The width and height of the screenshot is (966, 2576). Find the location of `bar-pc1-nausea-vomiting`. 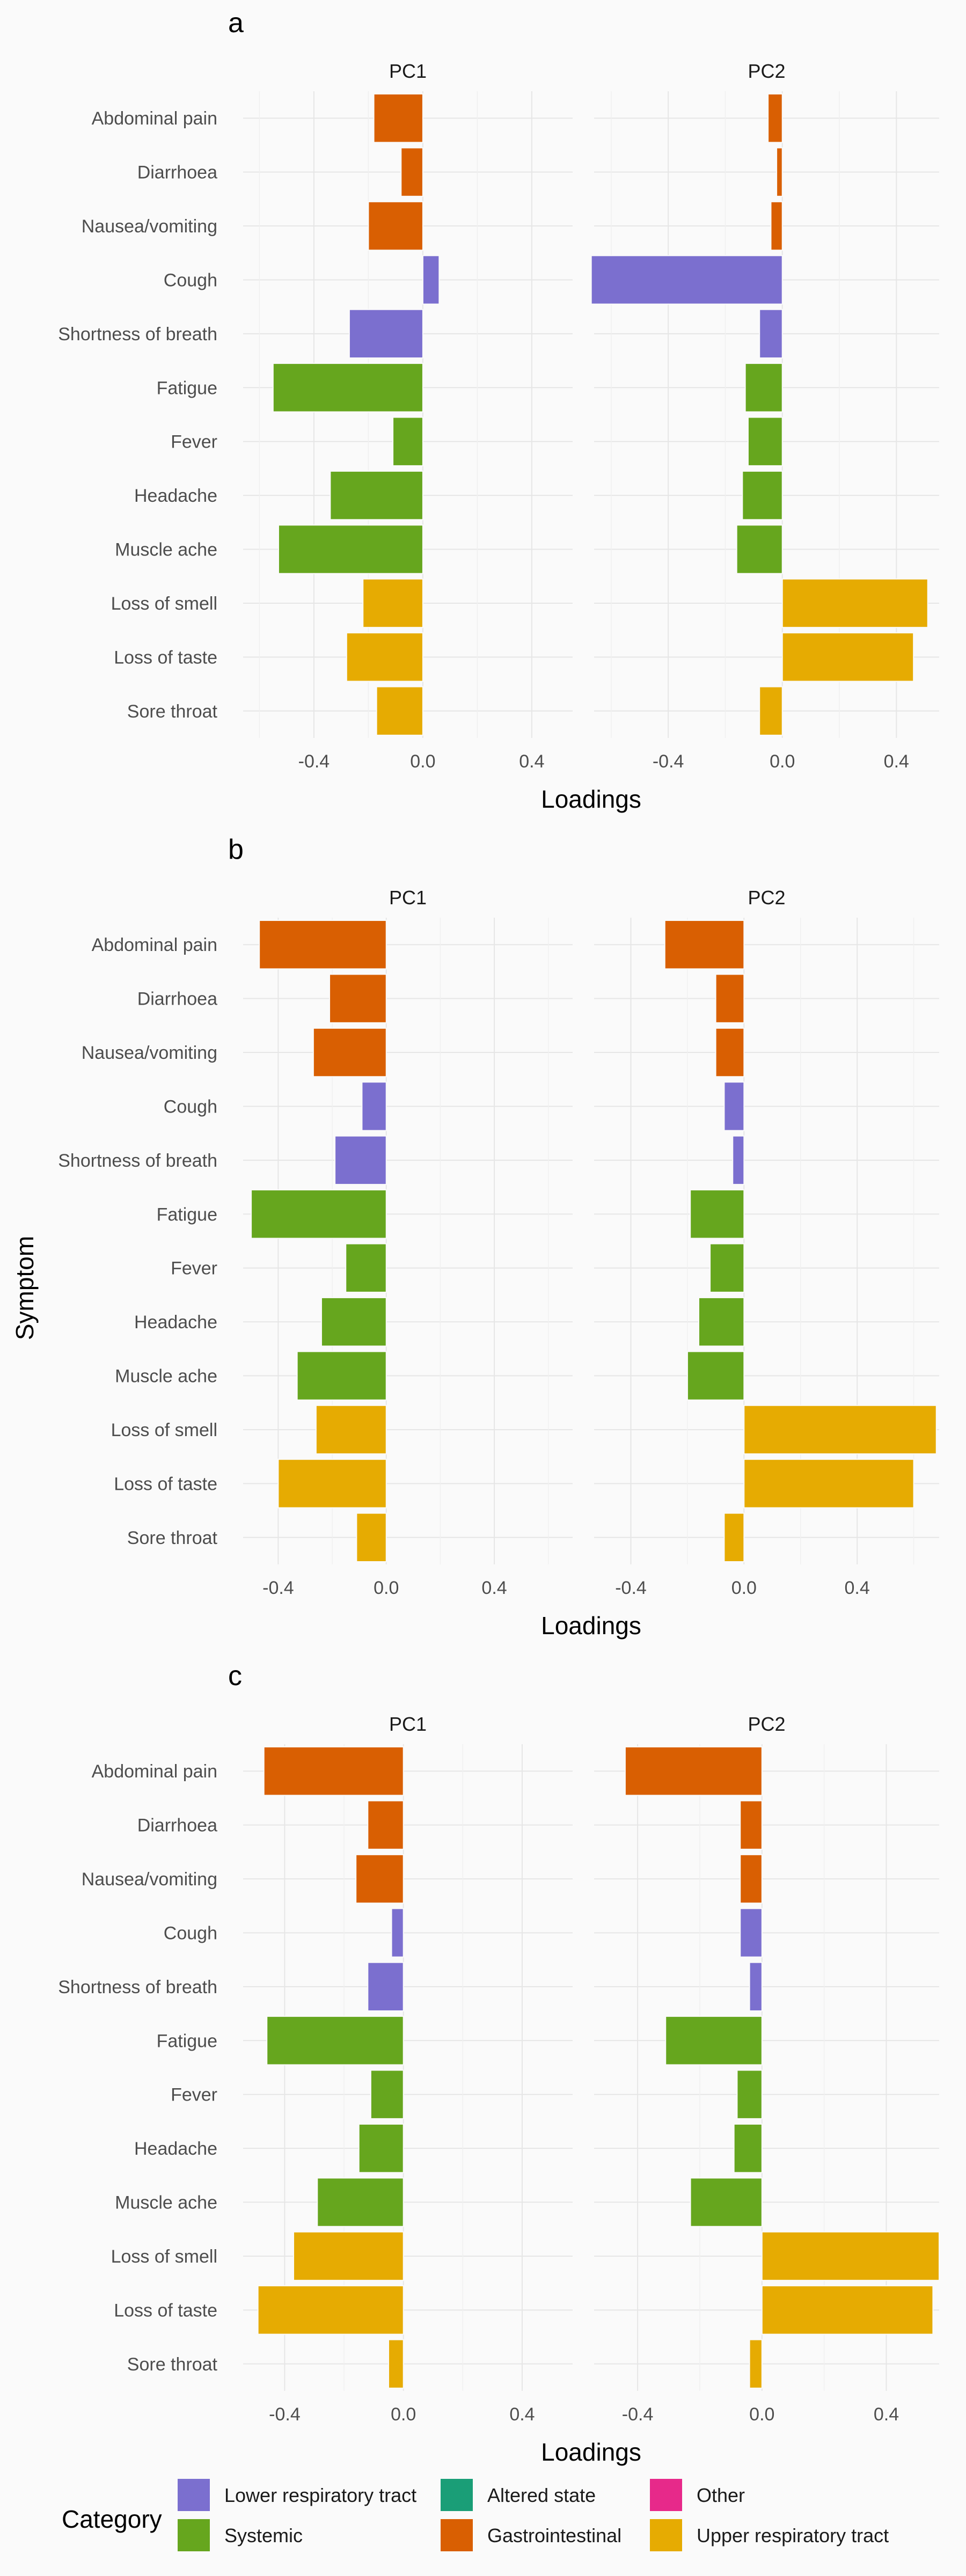

bar-pc1-nausea-vomiting is located at coordinates (349, 1052).